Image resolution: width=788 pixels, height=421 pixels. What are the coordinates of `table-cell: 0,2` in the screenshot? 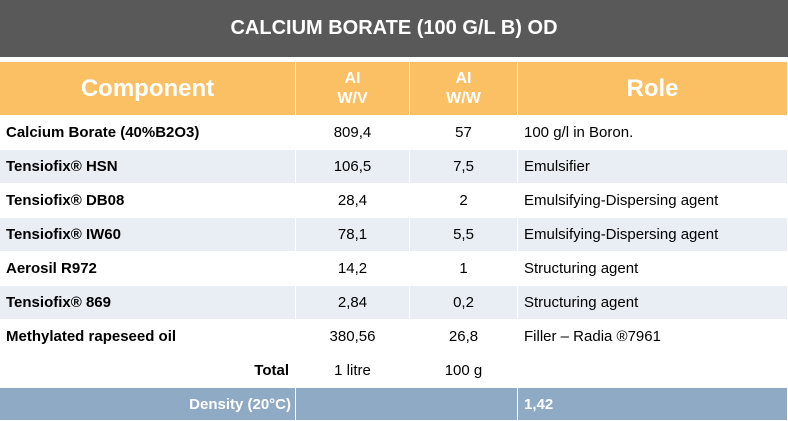 It's located at (464, 303).